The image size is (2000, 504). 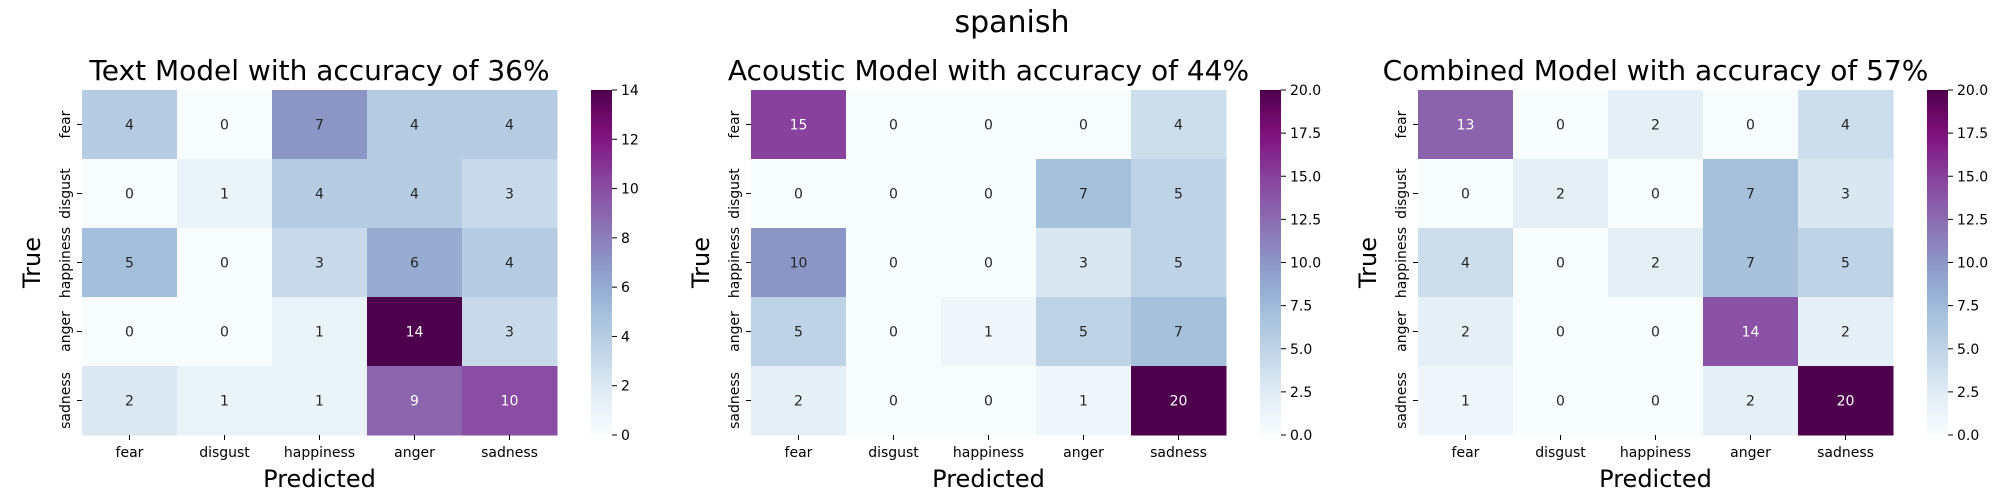 I want to click on colorbar-tick-label: 10, so click(x=630, y=190).